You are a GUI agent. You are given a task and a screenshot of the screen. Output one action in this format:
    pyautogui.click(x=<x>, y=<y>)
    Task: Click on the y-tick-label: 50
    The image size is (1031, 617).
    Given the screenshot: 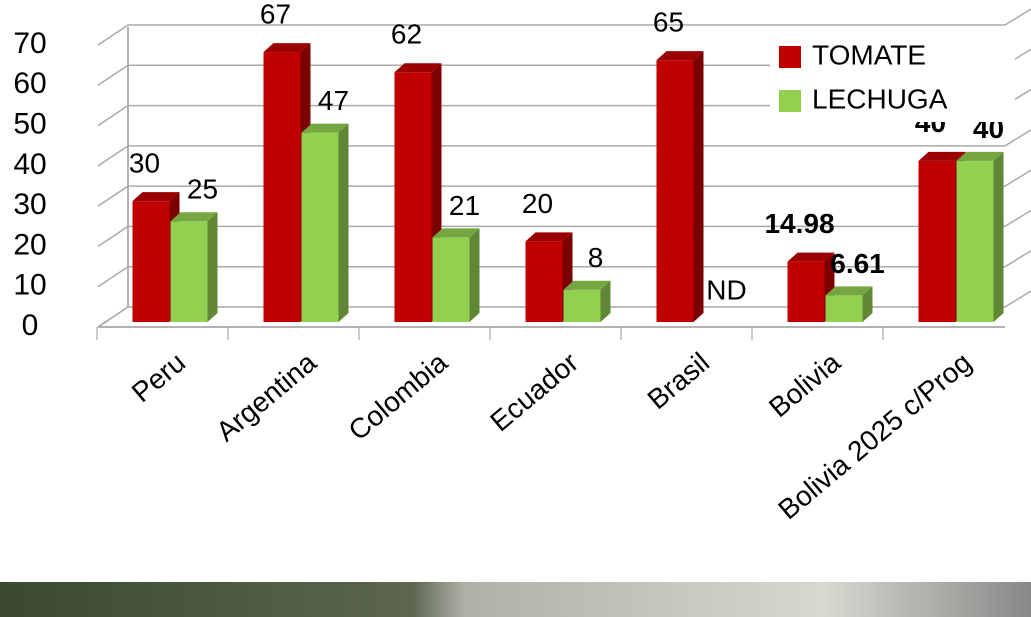 What is the action you would take?
    pyautogui.click(x=29, y=123)
    